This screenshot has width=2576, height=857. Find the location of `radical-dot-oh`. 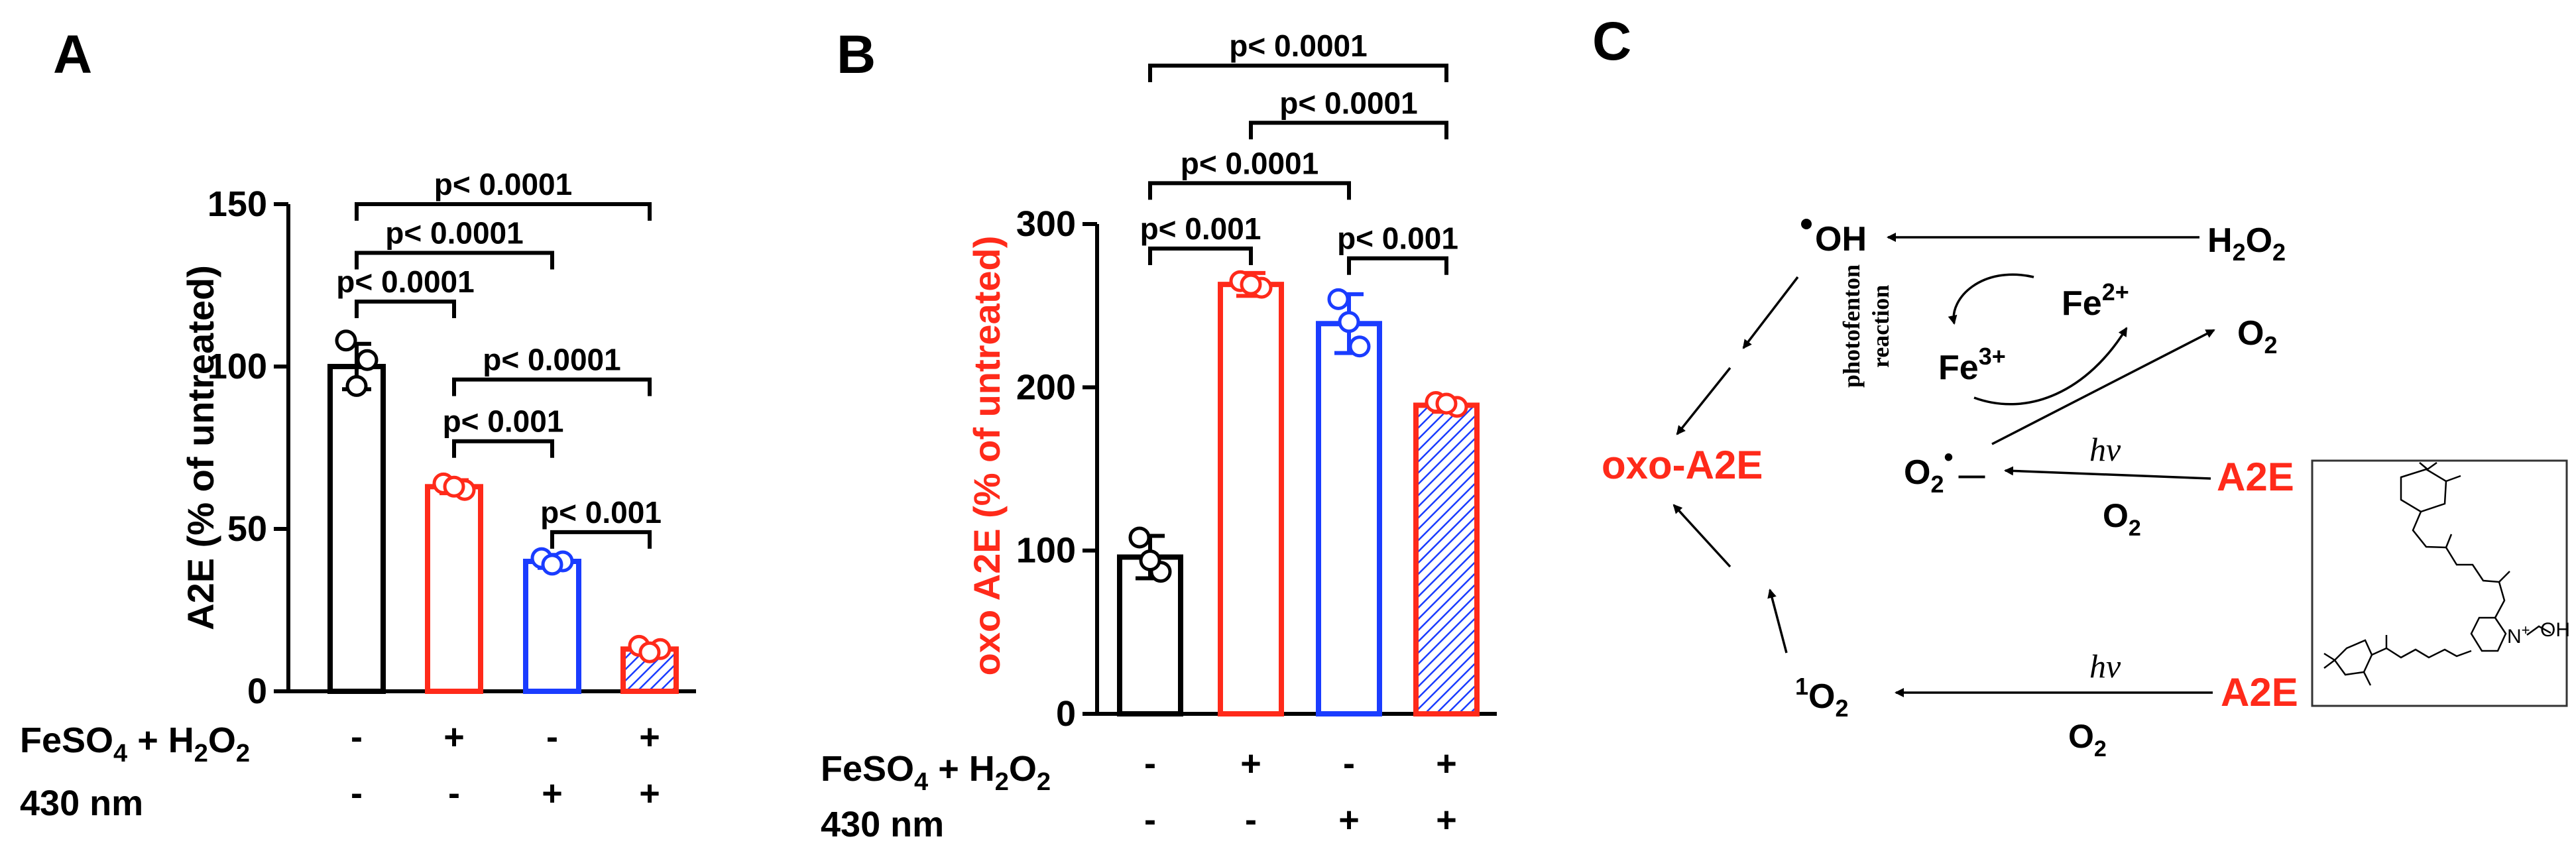

radical-dot-oh is located at coordinates (1807, 224).